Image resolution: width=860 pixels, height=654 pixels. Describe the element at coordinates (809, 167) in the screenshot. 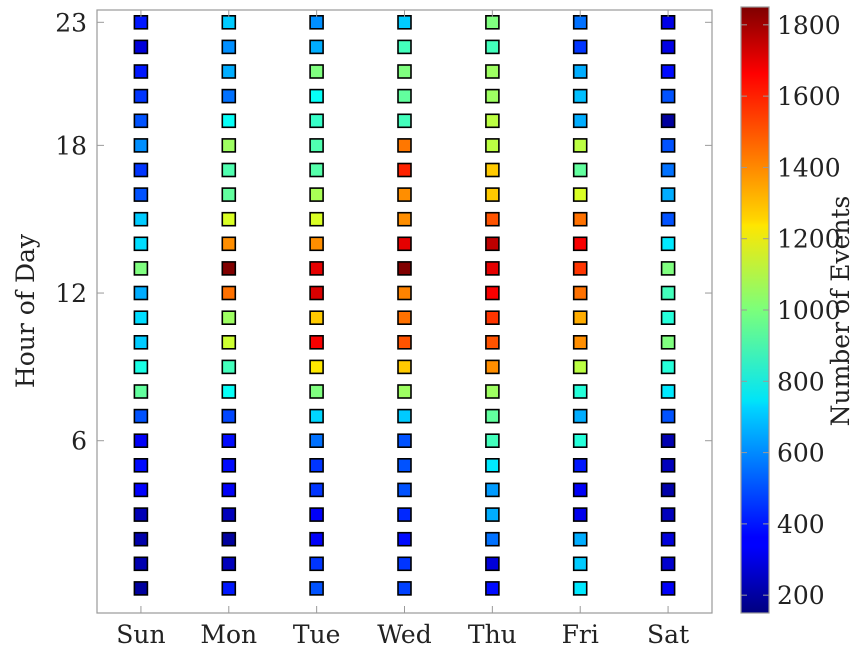

I see `colorbar-tick-label: 1400` at that location.